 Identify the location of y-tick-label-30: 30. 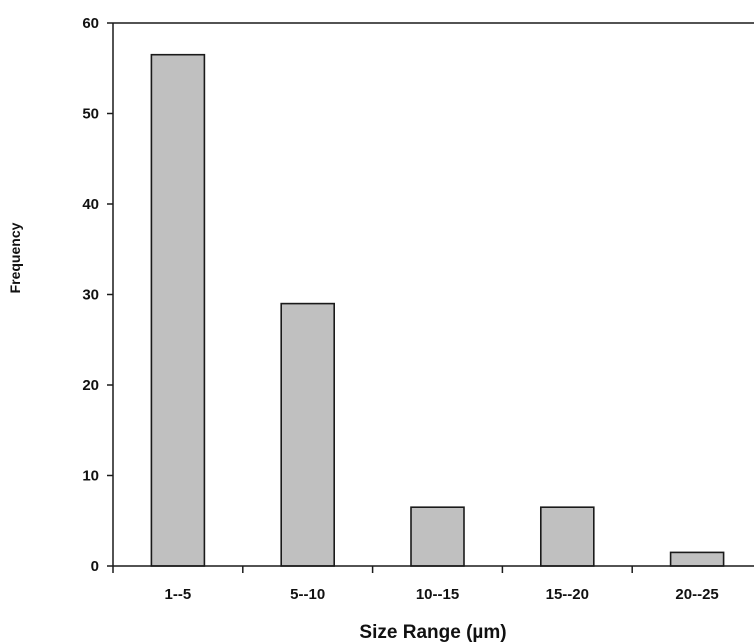
(90, 295).